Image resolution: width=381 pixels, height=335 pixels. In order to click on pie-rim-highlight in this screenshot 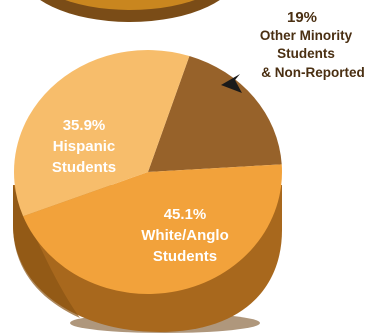, I will do `click(46, 251)`.